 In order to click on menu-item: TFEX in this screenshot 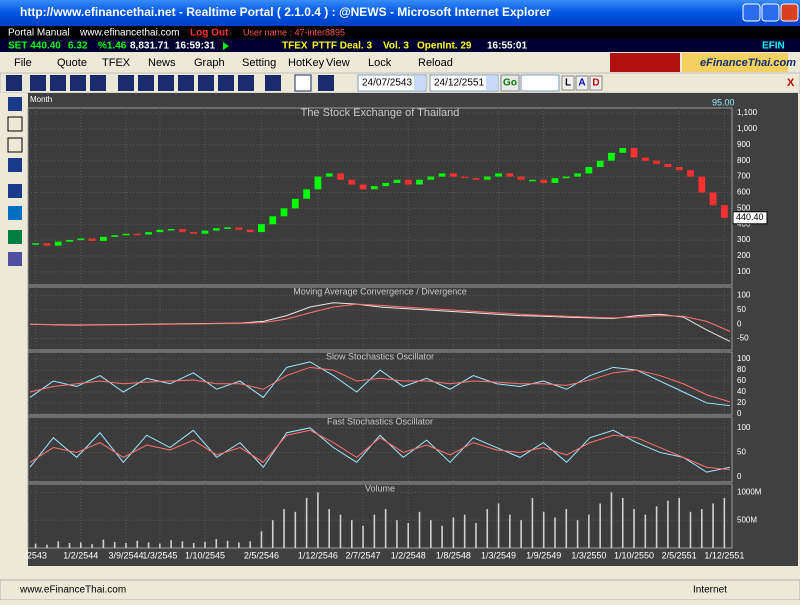, I will do `click(116, 63)`.